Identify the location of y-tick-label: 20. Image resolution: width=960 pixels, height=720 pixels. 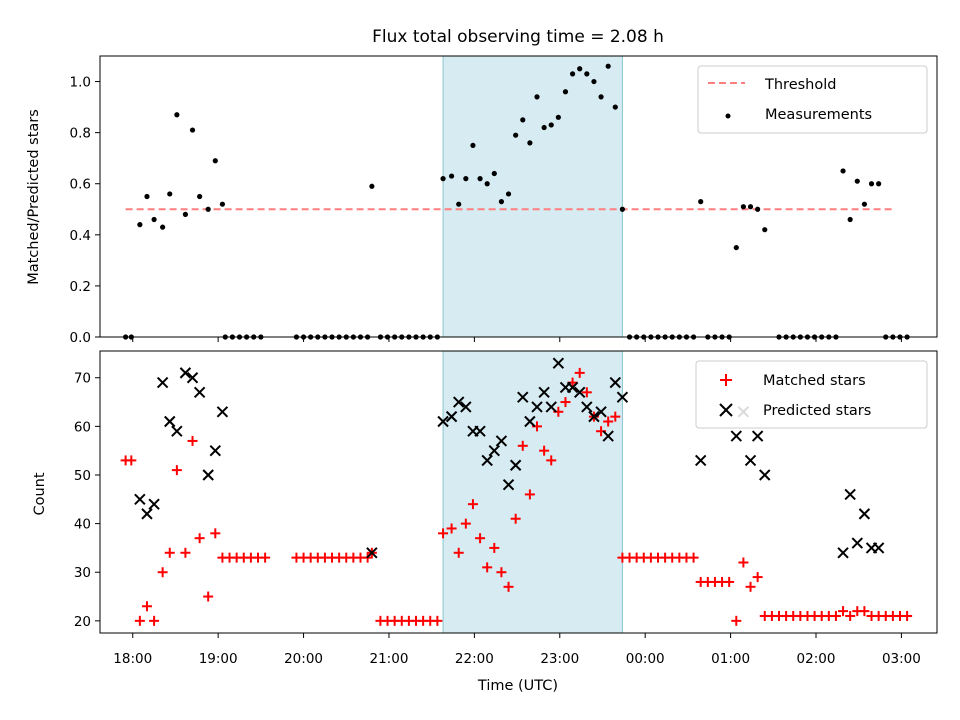
(82, 622).